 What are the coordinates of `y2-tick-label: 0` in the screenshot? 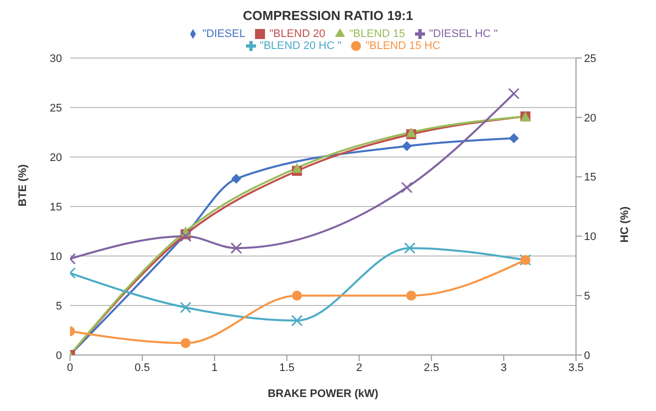 It's located at (587, 356).